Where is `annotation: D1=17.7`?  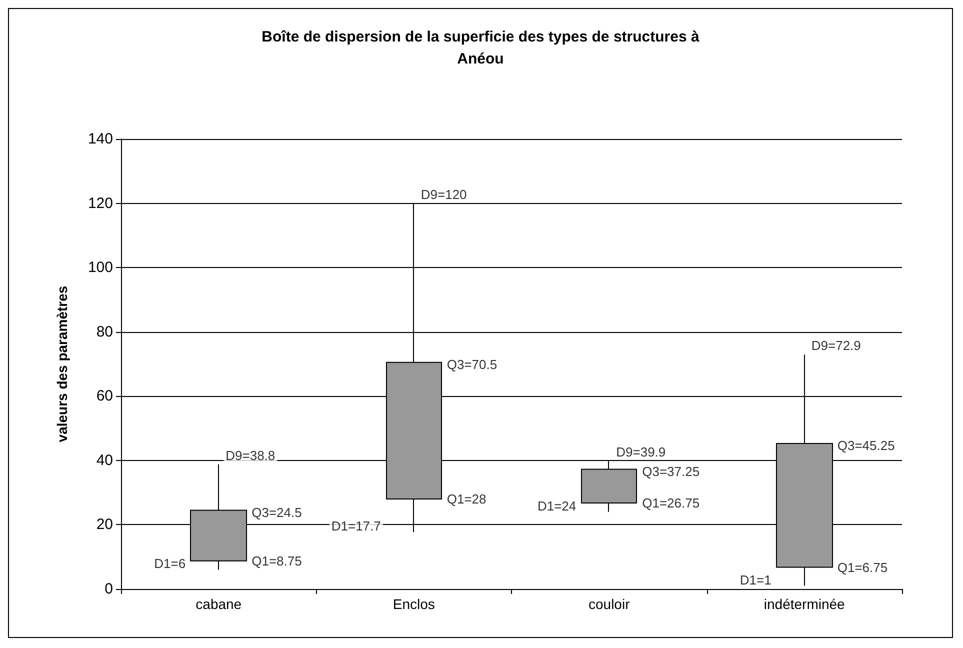 annotation: D1=17.7 is located at coordinates (356, 526).